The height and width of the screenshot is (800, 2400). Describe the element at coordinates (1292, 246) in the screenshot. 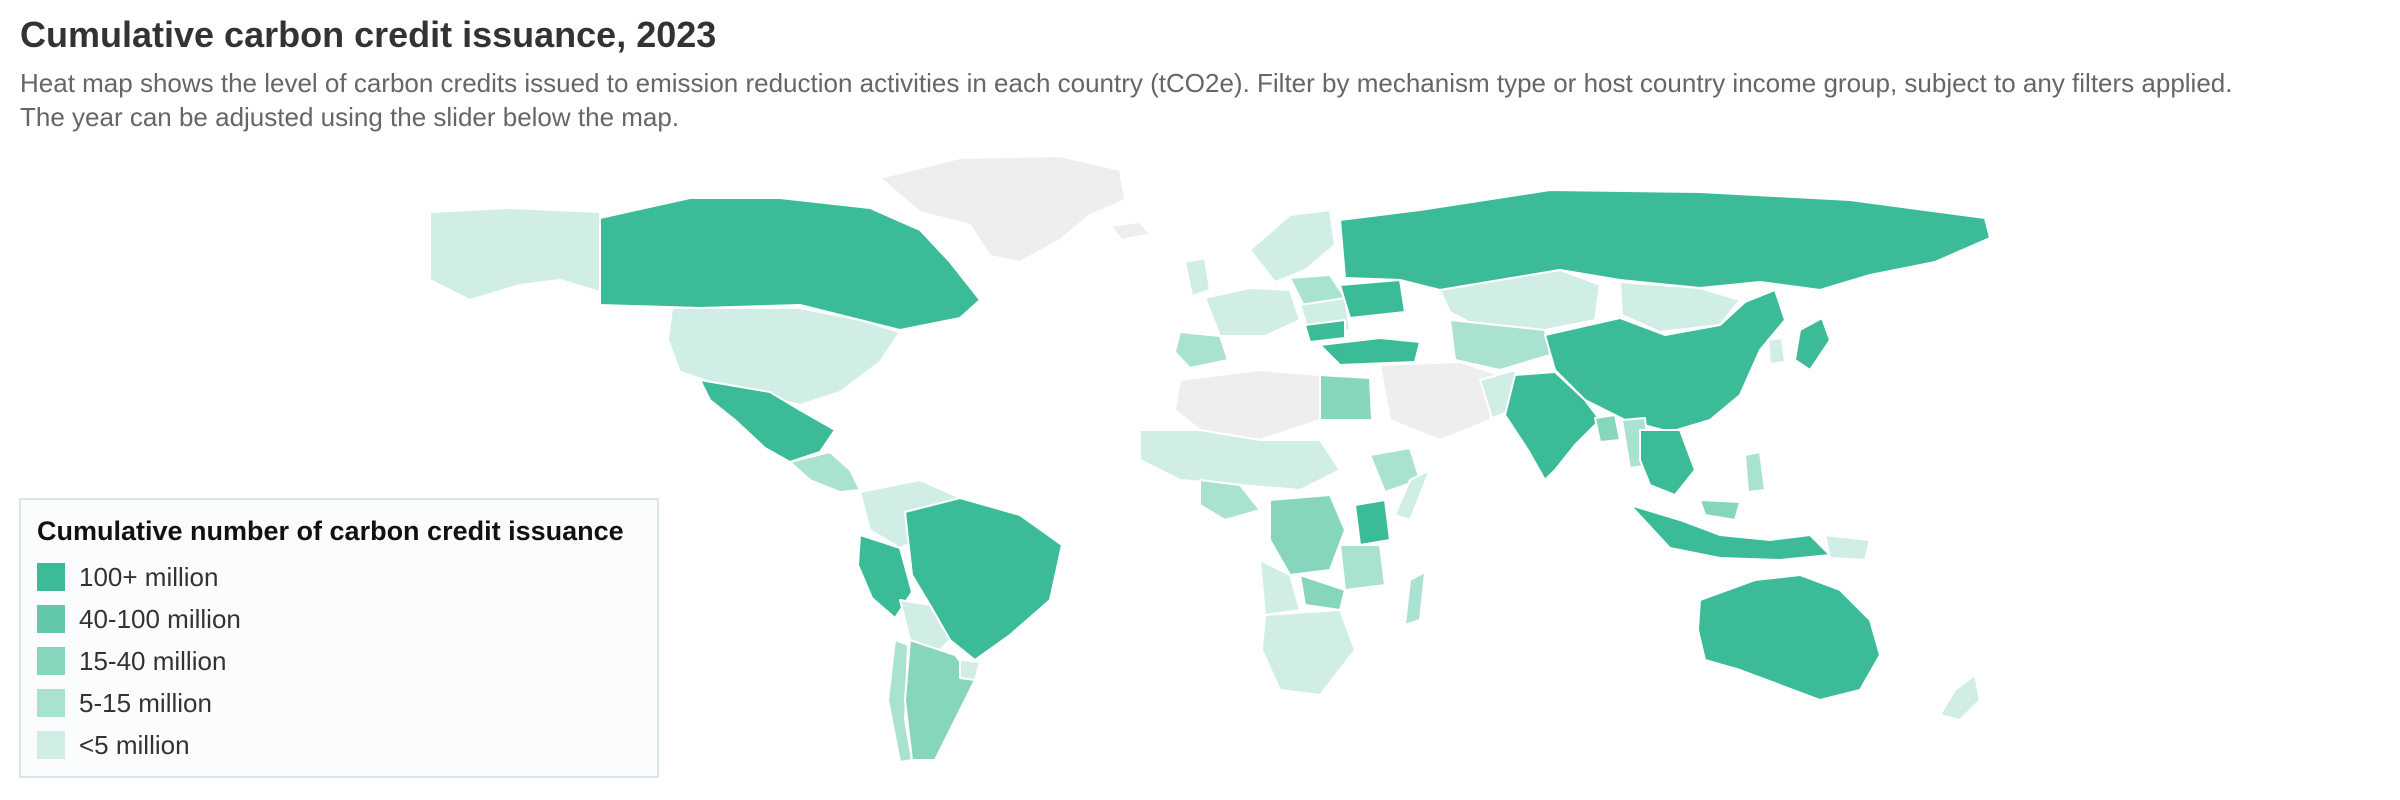

I see `country-scandinavia` at that location.